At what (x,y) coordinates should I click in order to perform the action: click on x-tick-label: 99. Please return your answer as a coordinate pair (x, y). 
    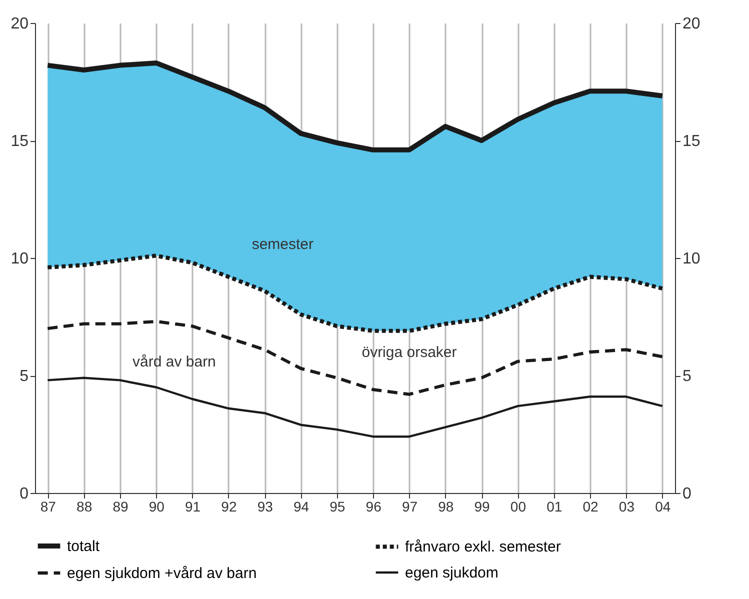
    Looking at the image, I should click on (482, 506).